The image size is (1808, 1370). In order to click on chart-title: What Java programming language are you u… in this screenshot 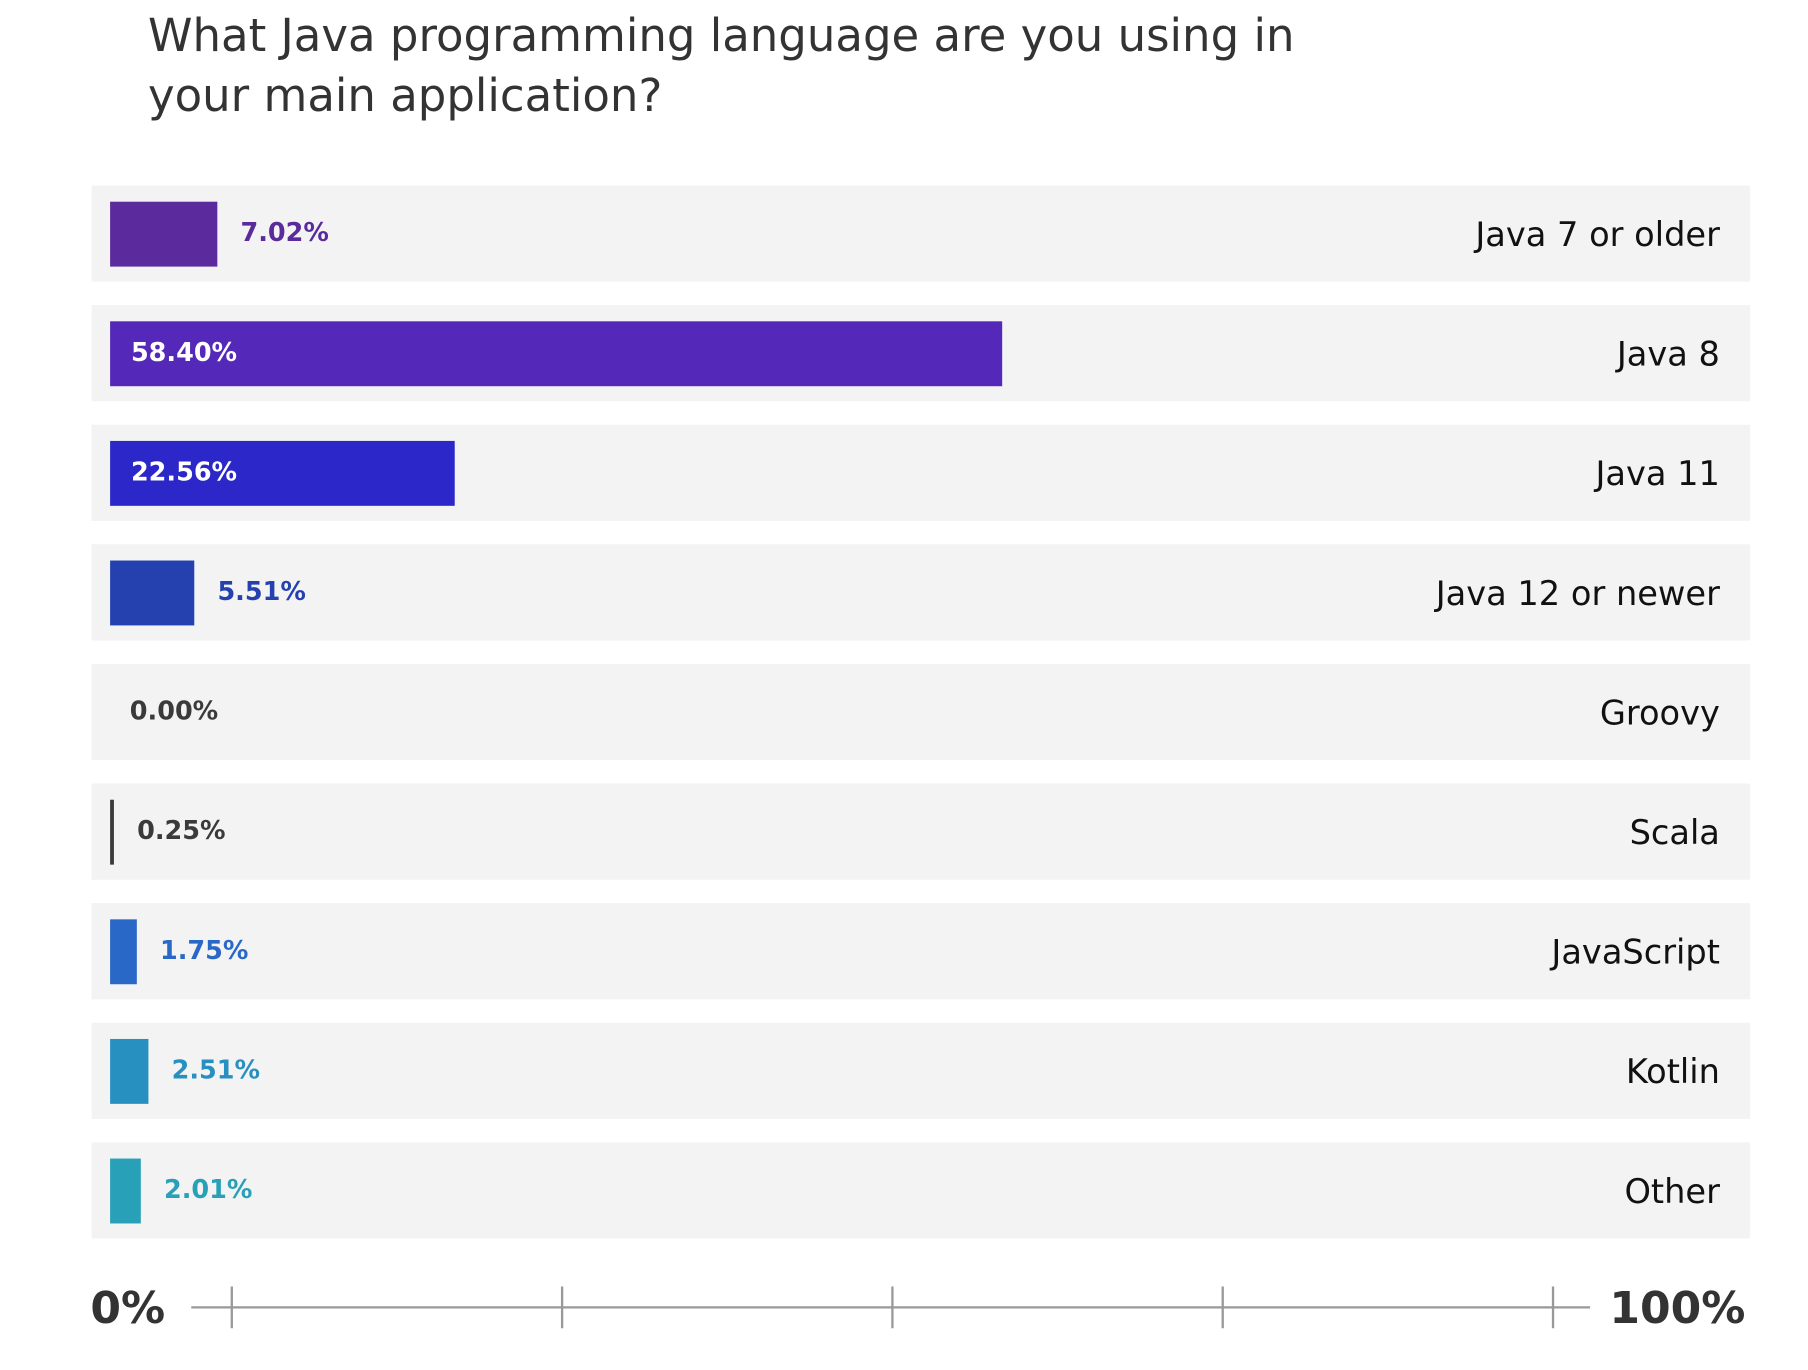, I will do `click(721, 65)`.